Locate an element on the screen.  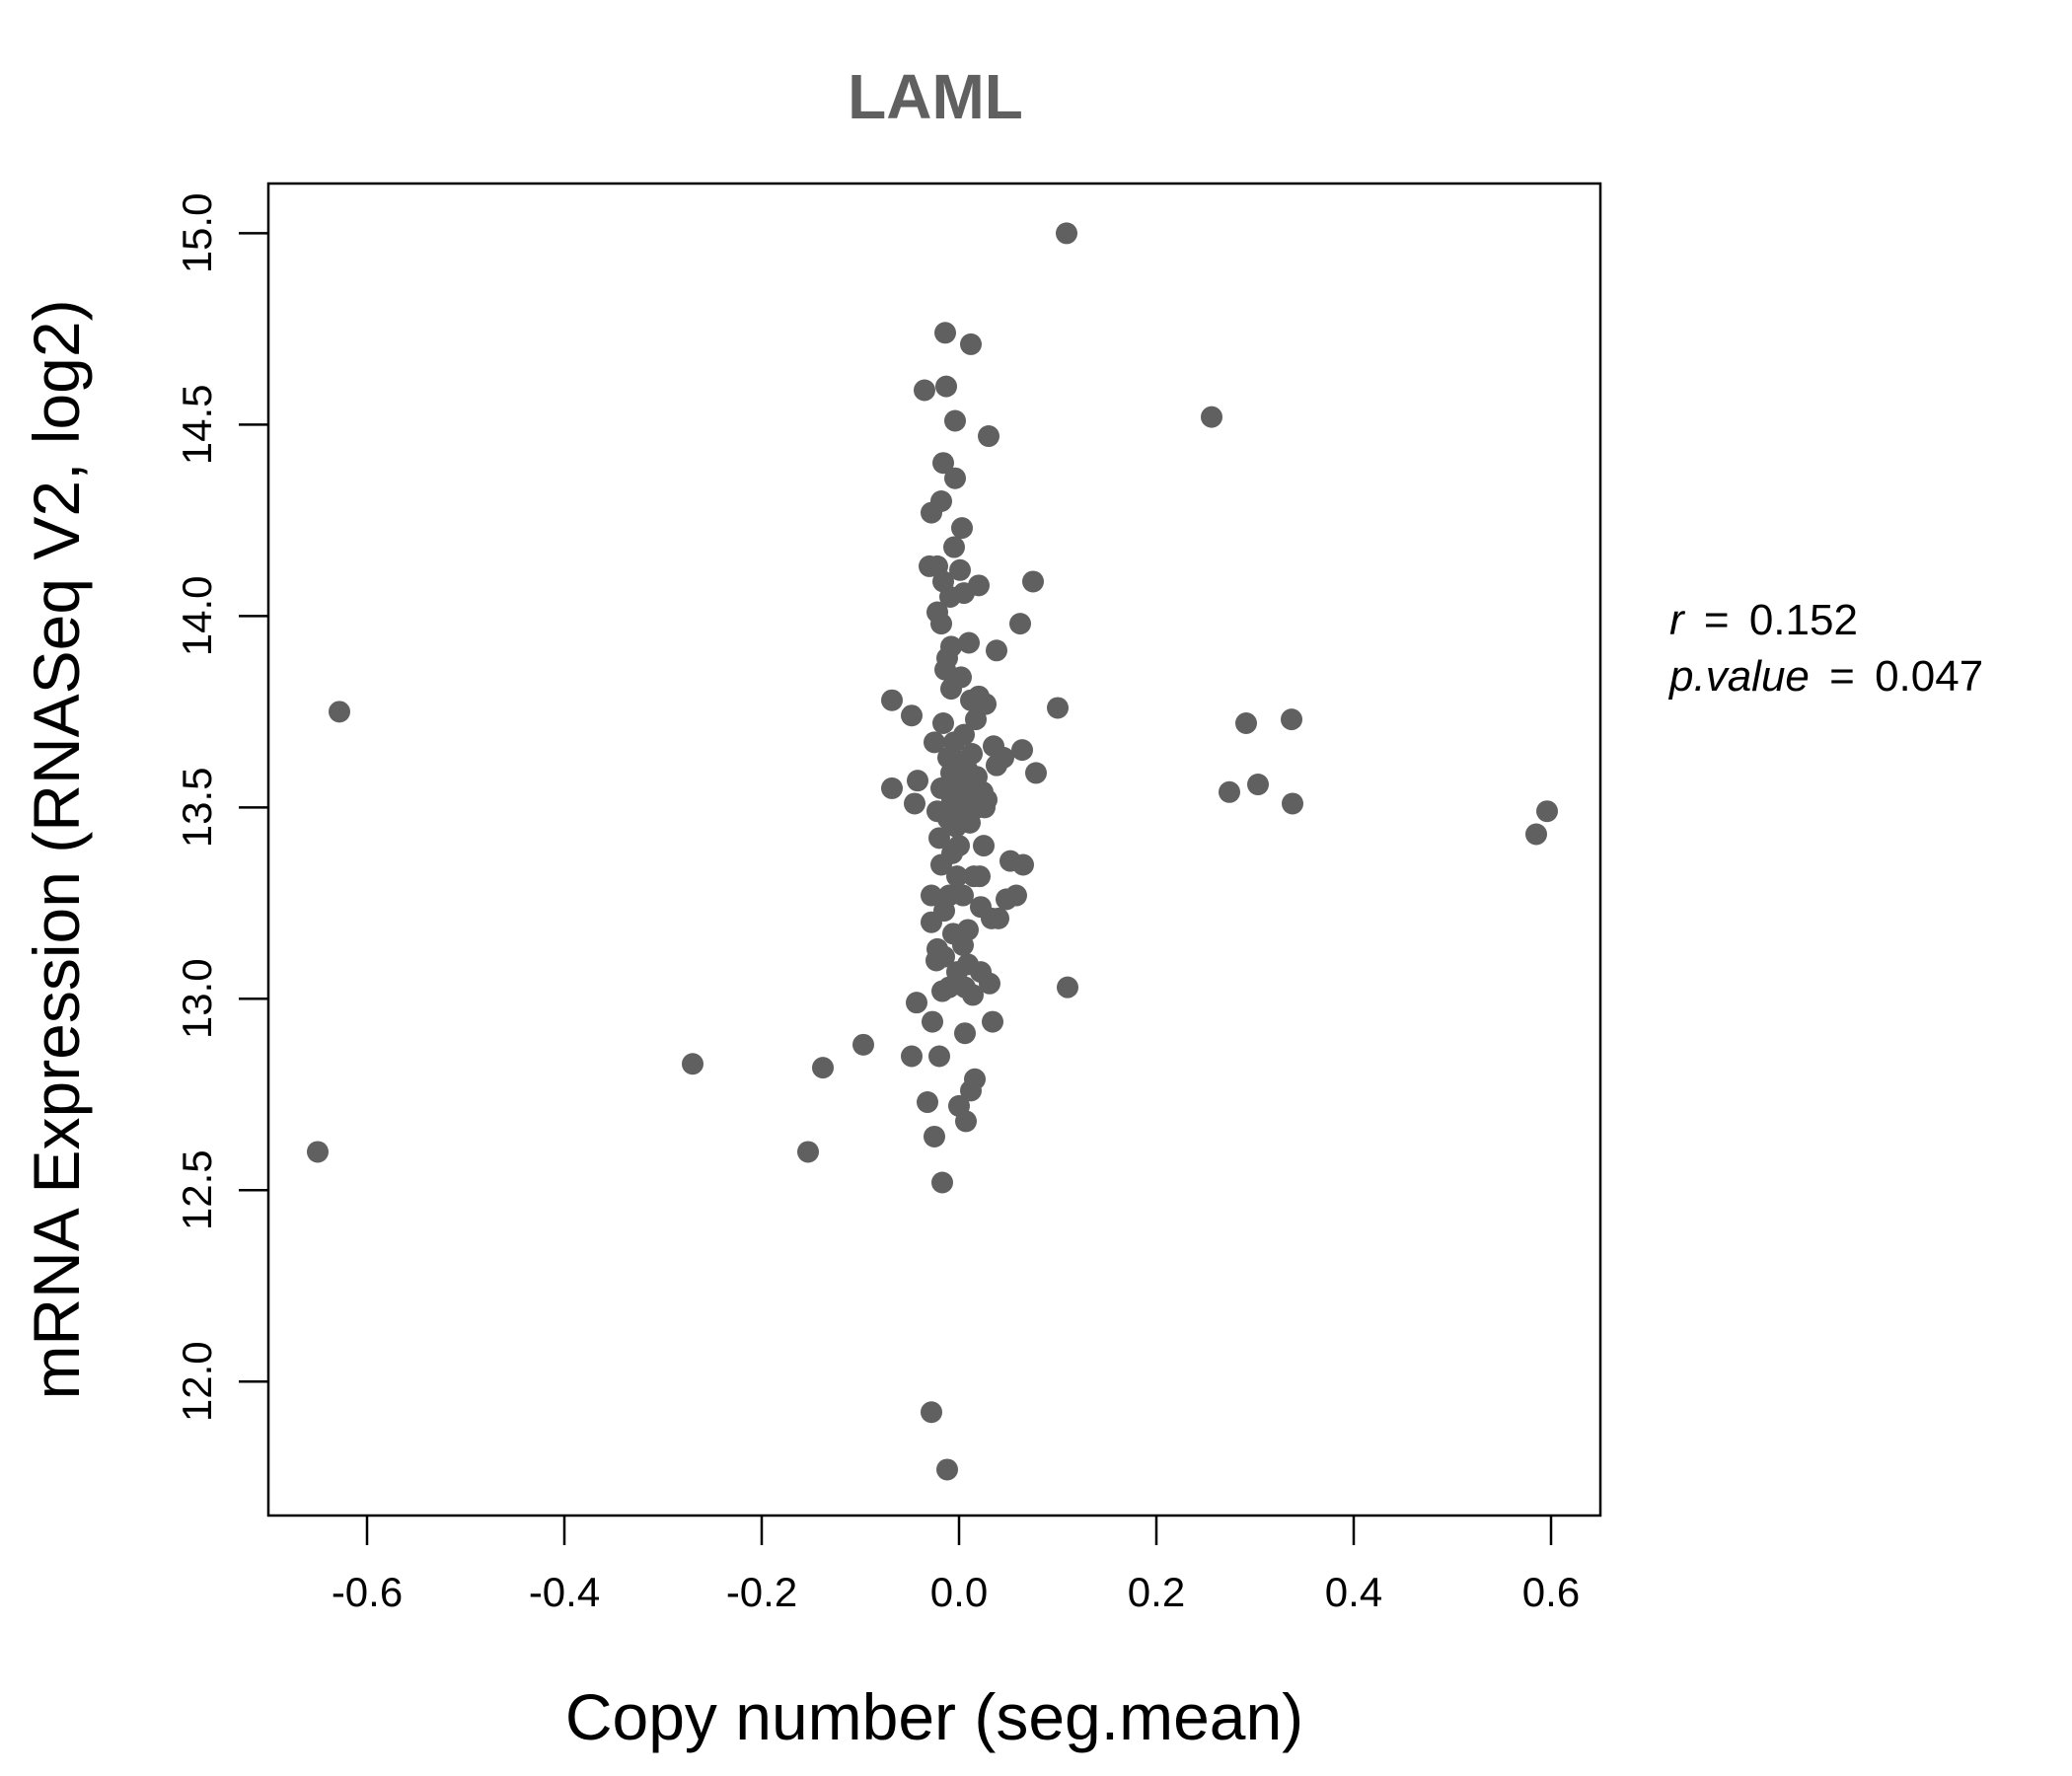
p-value: 0.047 is located at coordinates (1929, 677).